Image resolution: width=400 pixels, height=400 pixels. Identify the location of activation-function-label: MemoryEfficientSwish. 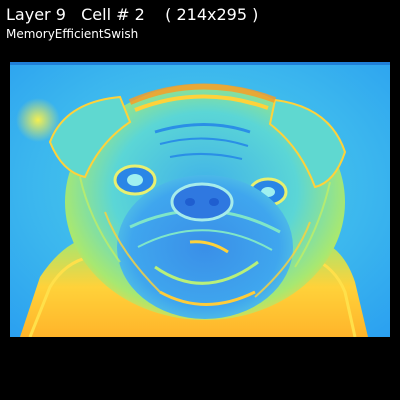
(72, 34).